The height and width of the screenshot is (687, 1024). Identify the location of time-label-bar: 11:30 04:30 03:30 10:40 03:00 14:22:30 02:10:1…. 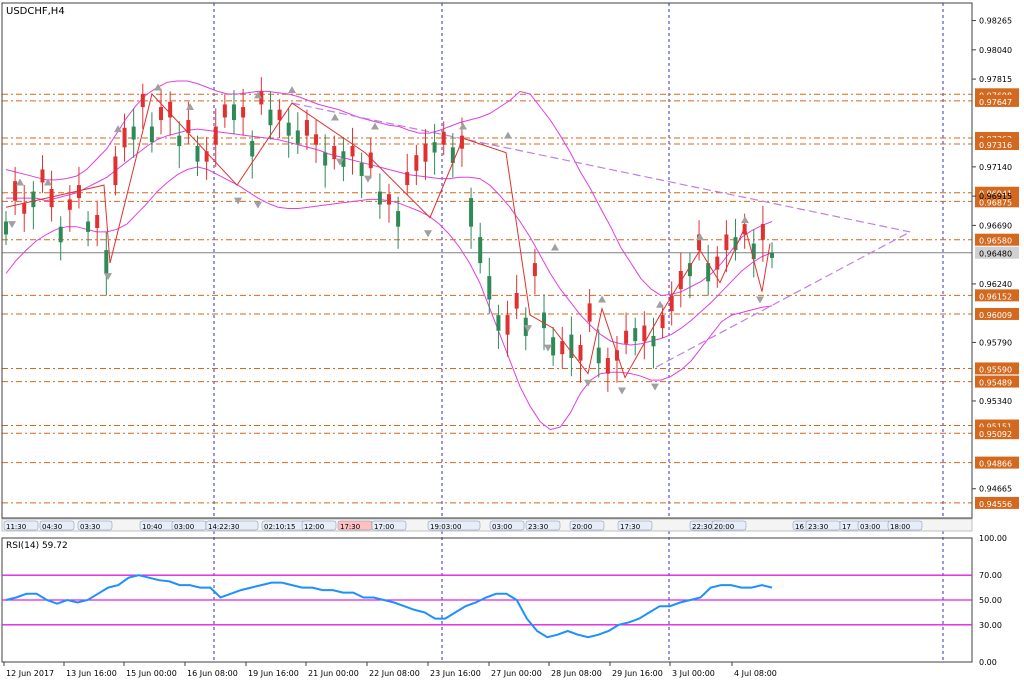
(487, 525).